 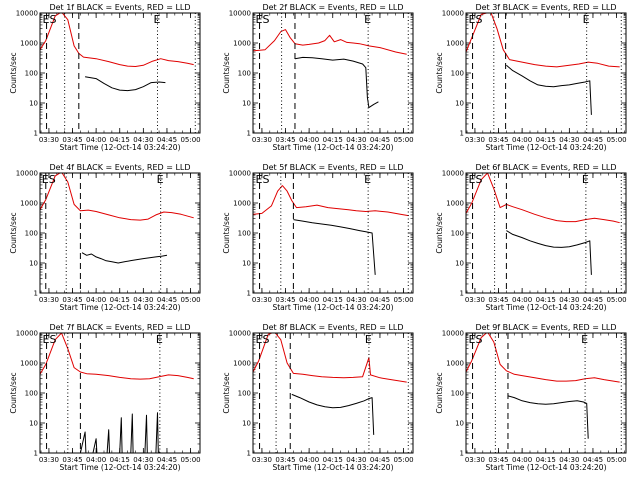 What do you see at coordinates (545, 327) in the screenshot?
I see `panel-title: Det 9f BLACK = Events, RED = LLD` at bounding box center [545, 327].